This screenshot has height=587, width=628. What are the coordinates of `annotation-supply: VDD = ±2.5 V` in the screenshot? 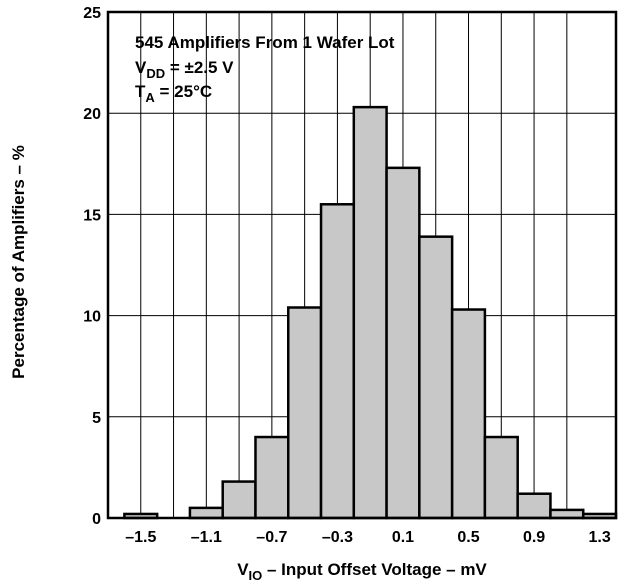 It's located at (184, 69).